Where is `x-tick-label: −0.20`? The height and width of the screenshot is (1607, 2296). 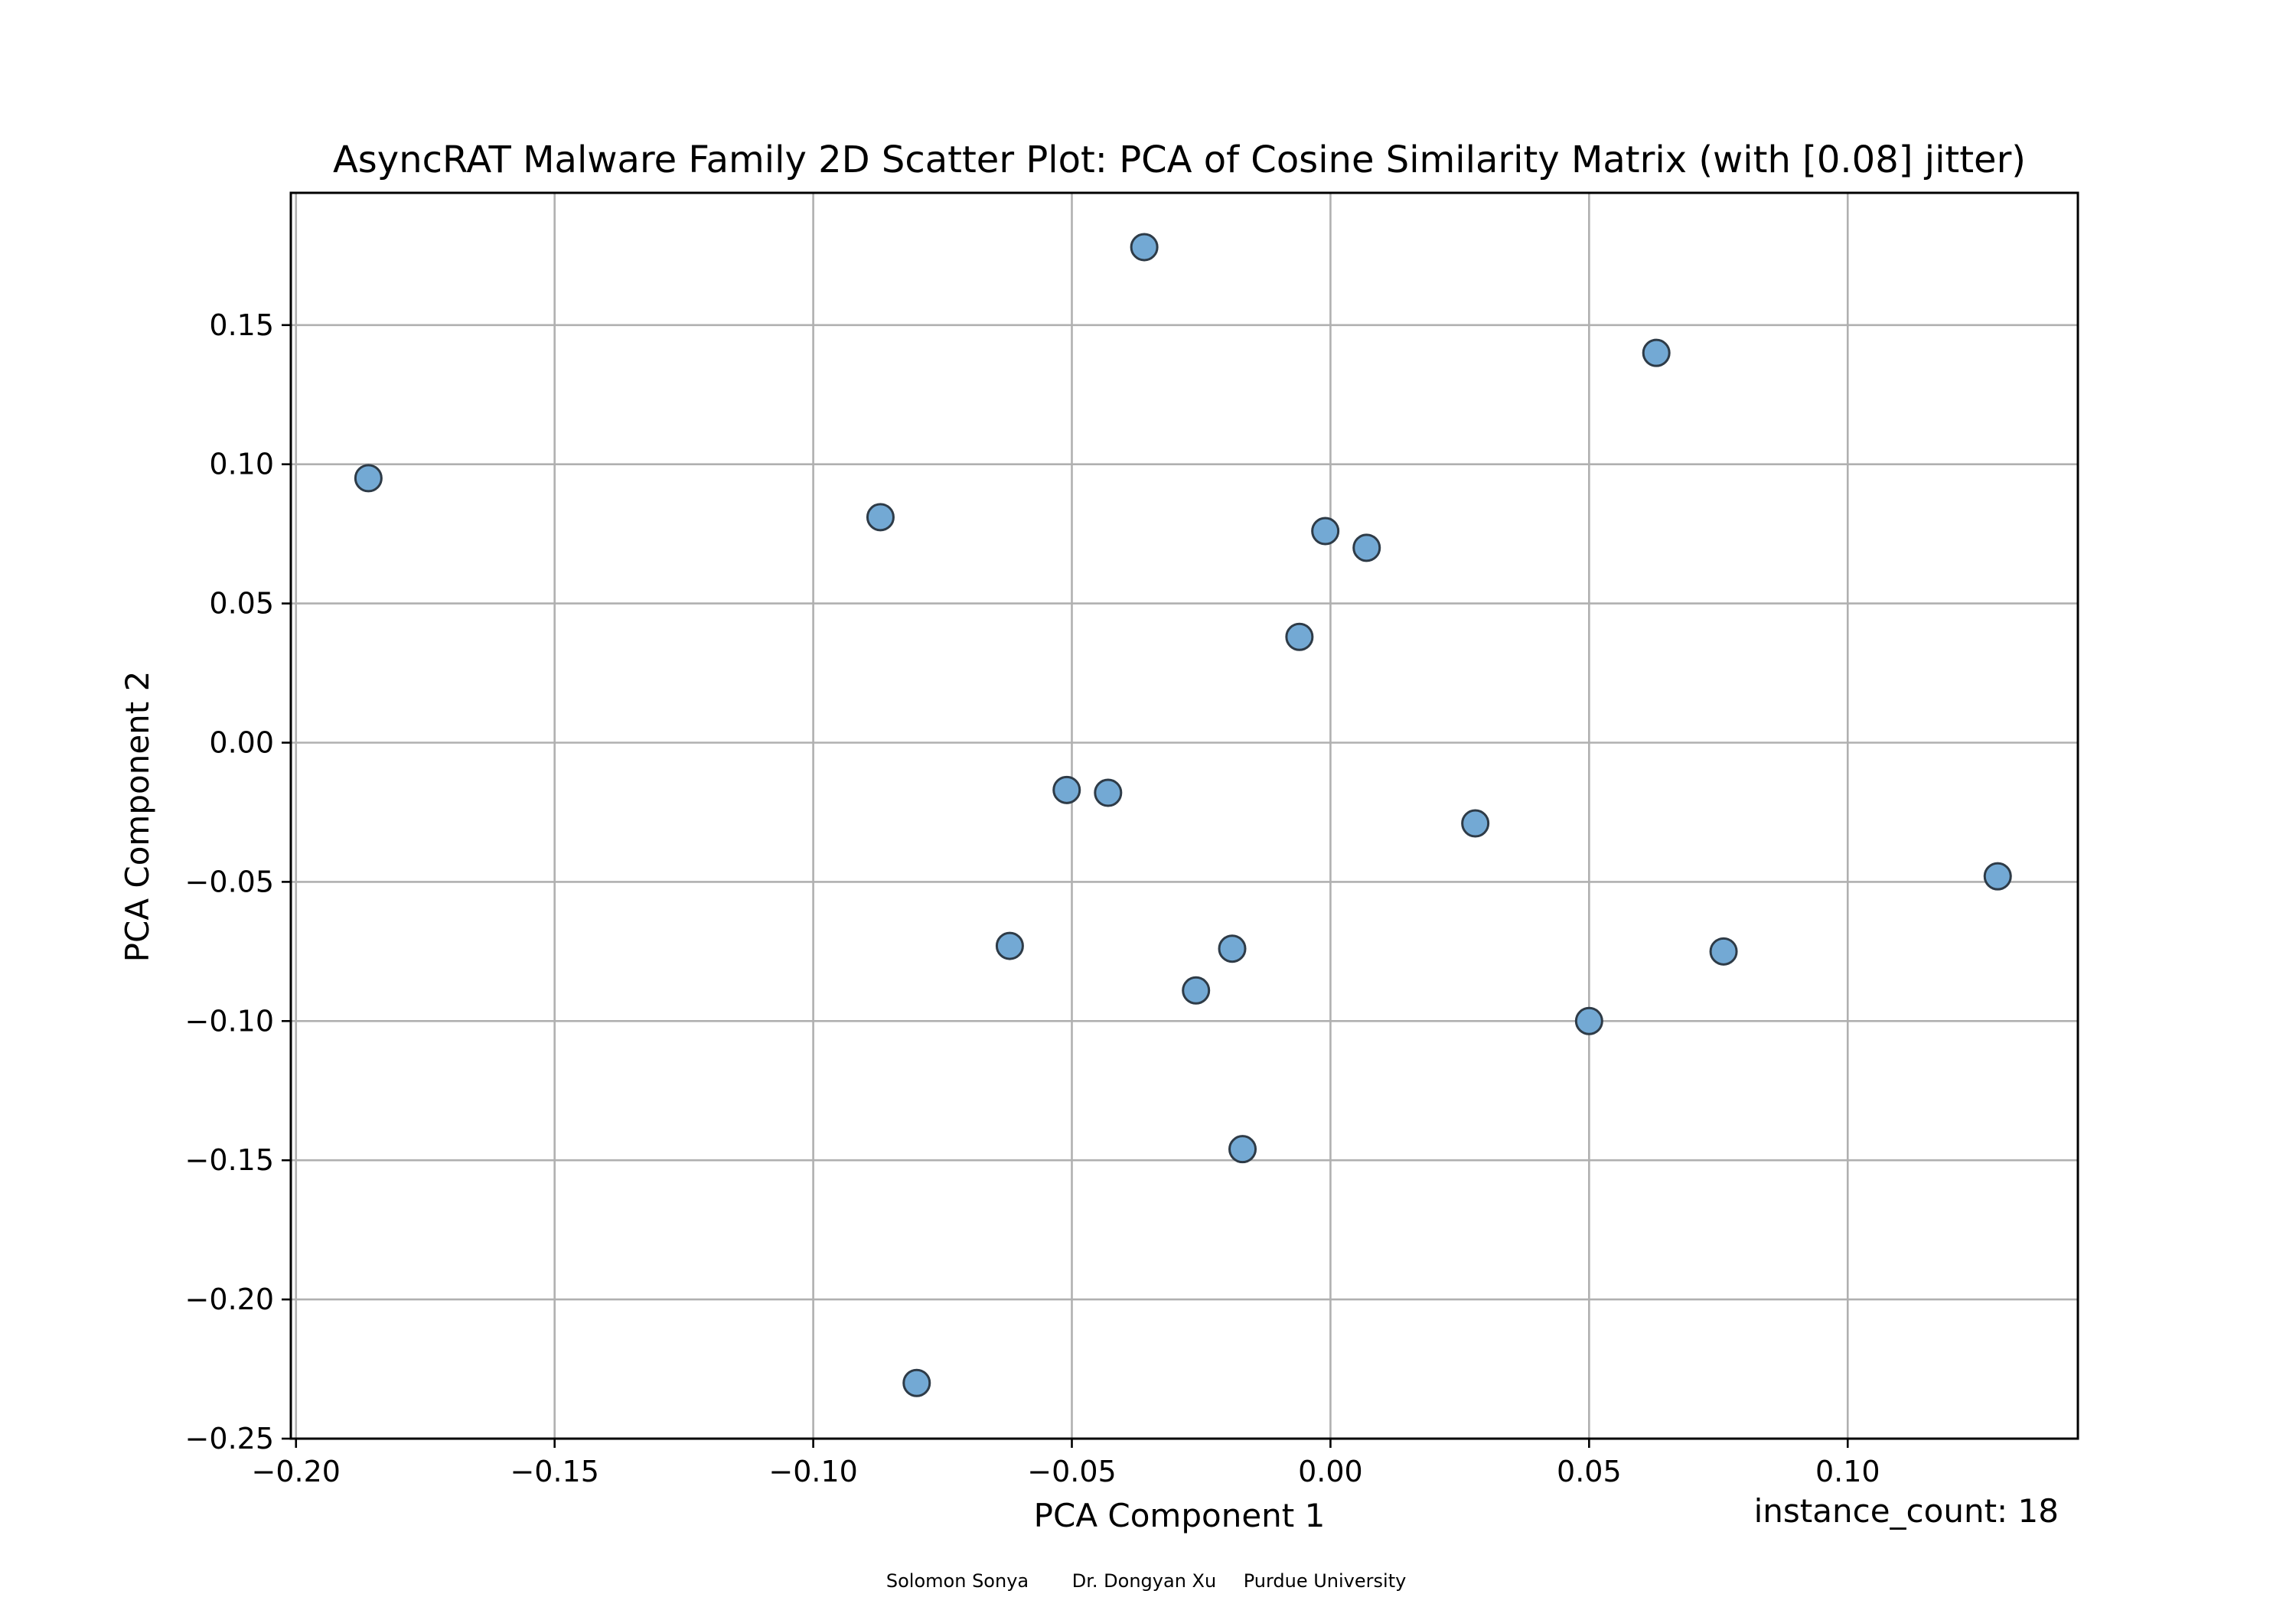
x-tick-label: −0.20 is located at coordinates (296, 1471).